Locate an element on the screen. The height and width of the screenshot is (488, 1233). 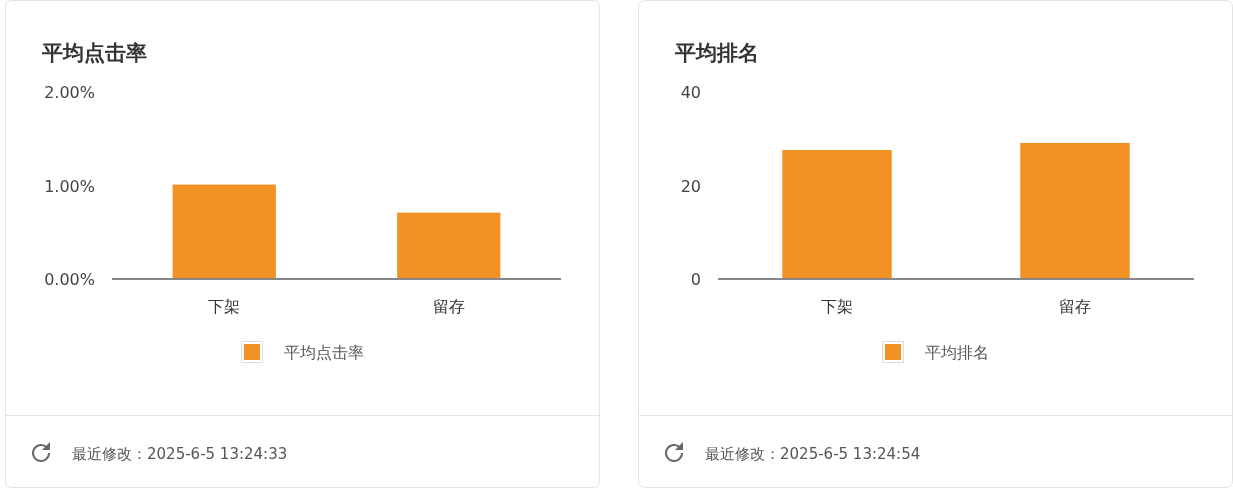
chart-title: 平均排名 is located at coordinates (716, 53).